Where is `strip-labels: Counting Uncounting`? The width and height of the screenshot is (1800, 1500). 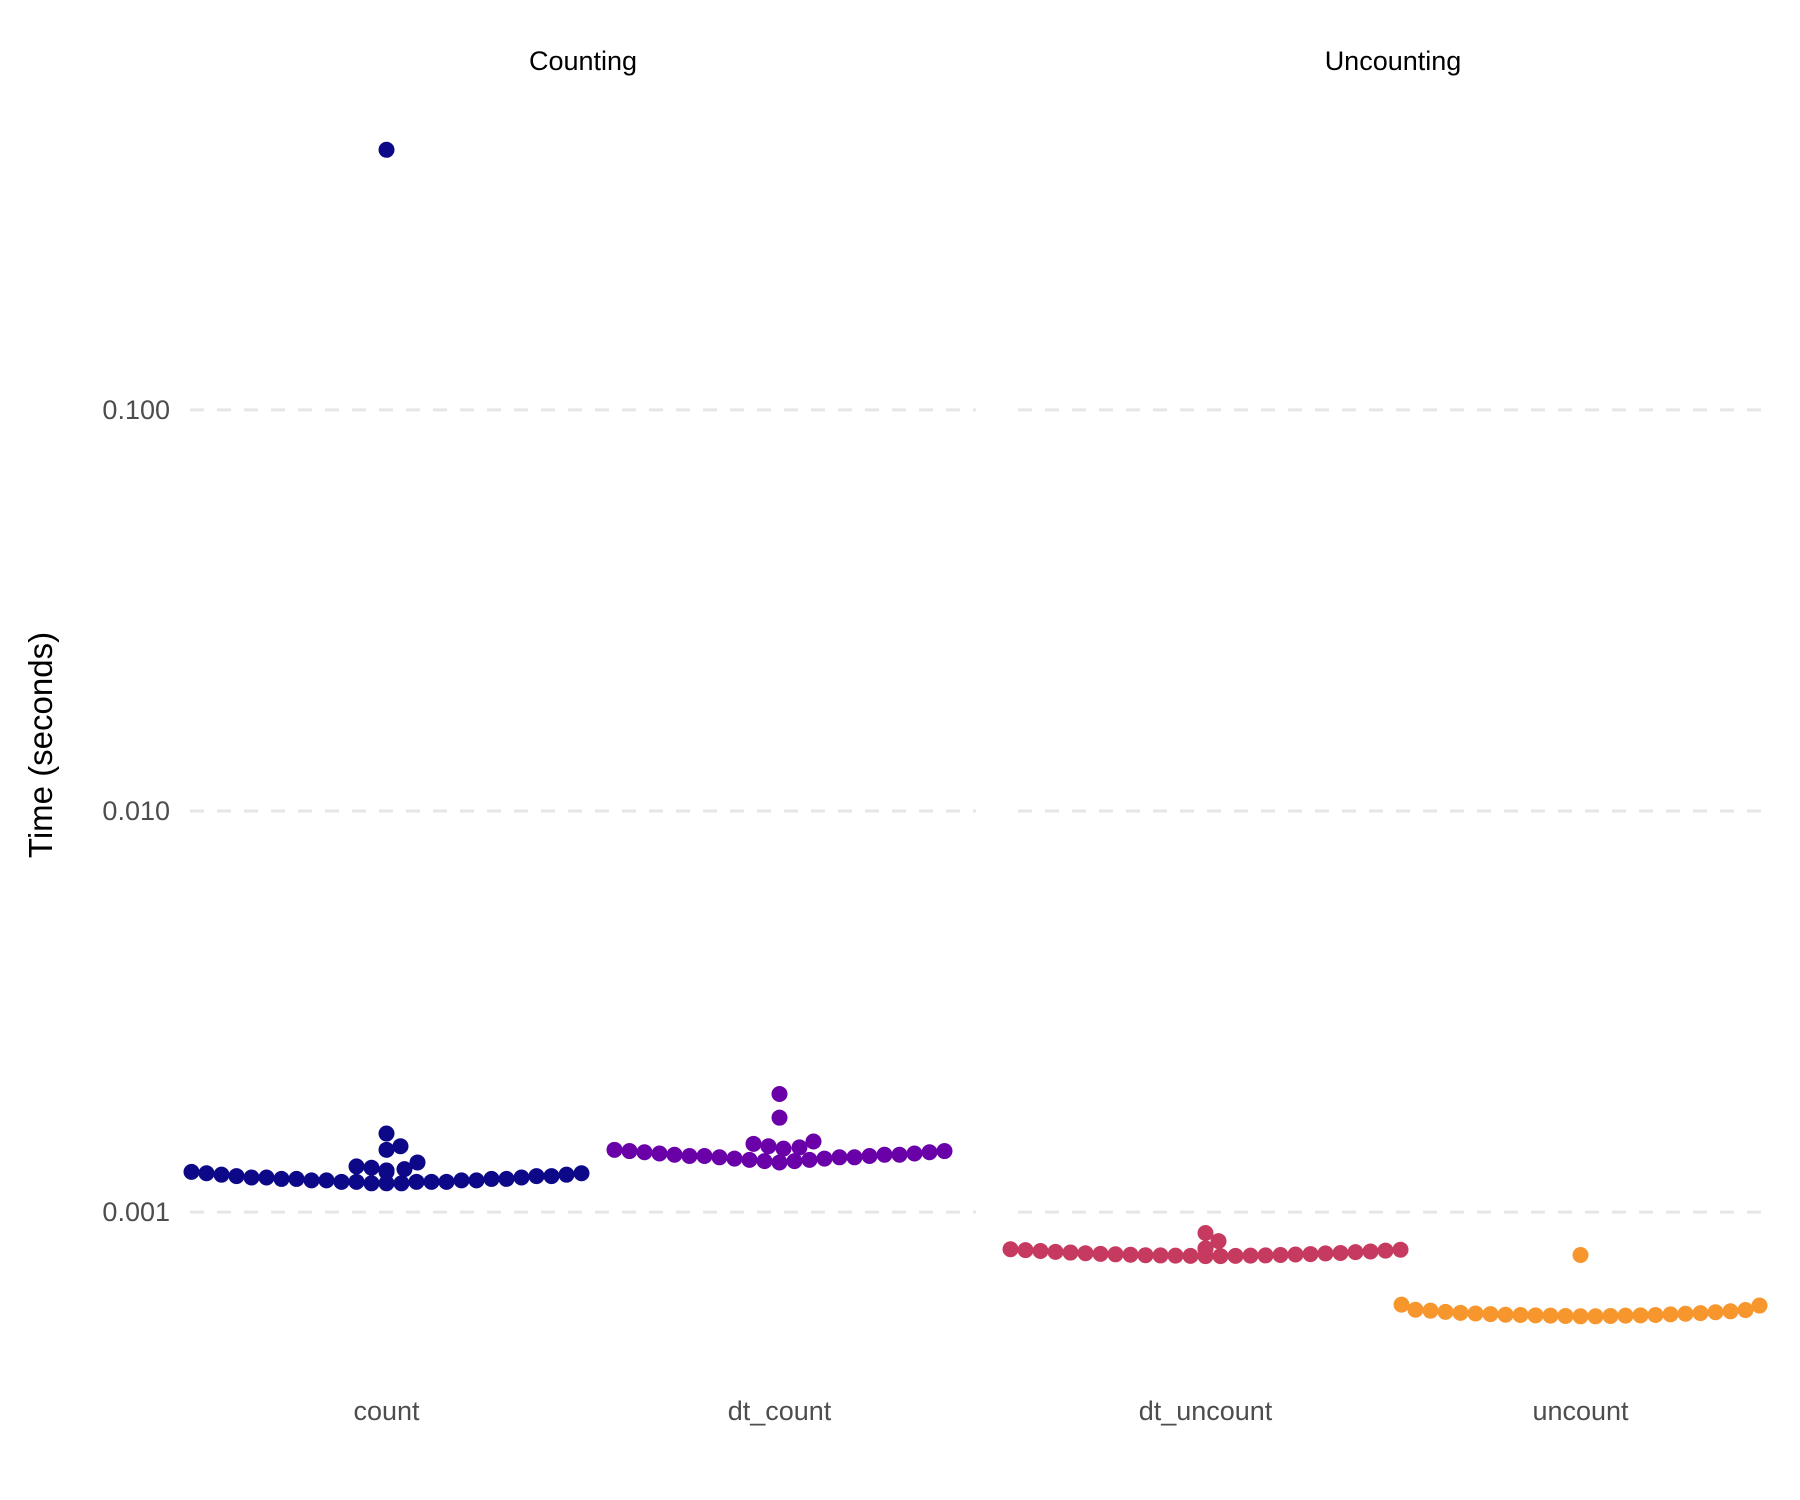
strip-labels: Counting Uncounting is located at coordinates (995, 61).